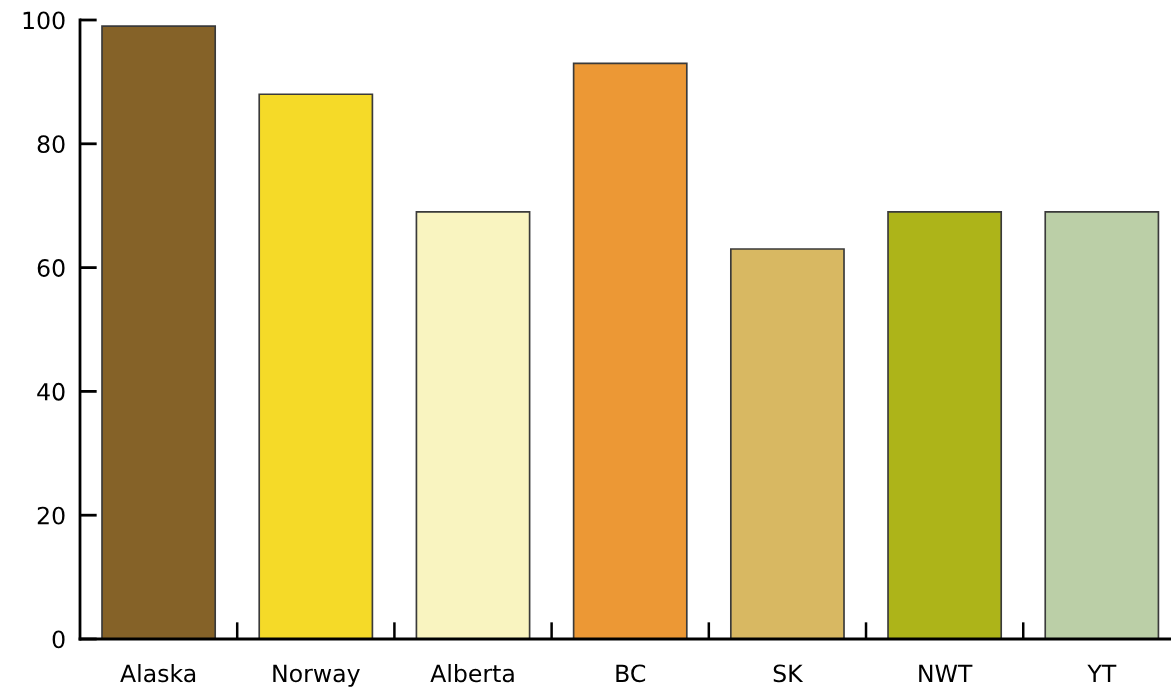 The height and width of the screenshot is (692, 1171). What do you see at coordinates (51, 268) in the screenshot?
I see `y-tick-label: 60` at bounding box center [51, 268].